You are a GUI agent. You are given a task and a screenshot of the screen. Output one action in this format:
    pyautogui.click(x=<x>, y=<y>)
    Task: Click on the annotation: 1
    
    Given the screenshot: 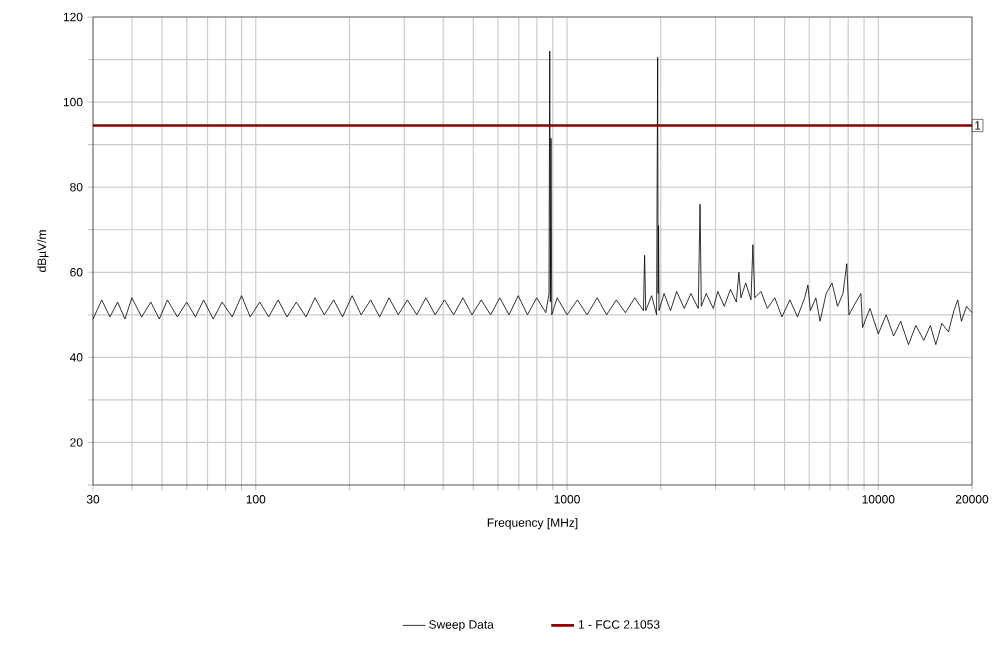 What is the action you would take?
    pyautogui.click(x=978, y=125)
    